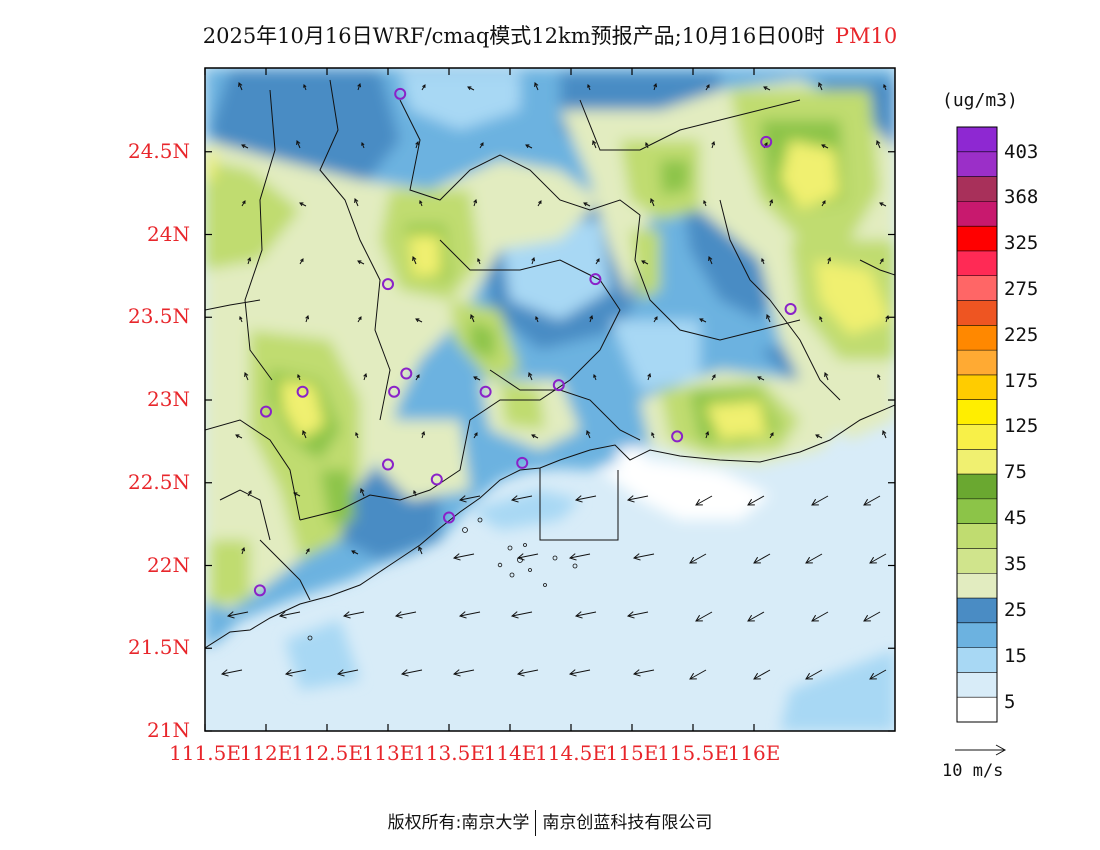  What do you see at coordinates (1021, 289) in the screenshot?
I see `colorbar-label: 275` at bounding box center [1021, 289].